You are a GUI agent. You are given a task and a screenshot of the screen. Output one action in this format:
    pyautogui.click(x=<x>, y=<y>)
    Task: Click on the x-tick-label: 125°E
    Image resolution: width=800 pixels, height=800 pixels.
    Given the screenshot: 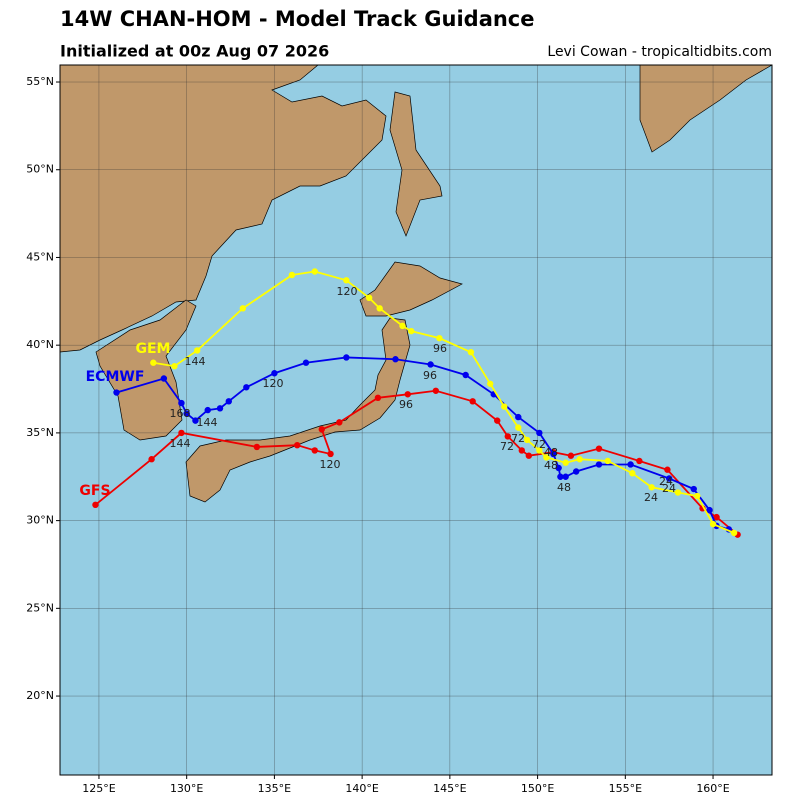 What is the action you would take?
    pyautogui.click(x=98, y=788)
    